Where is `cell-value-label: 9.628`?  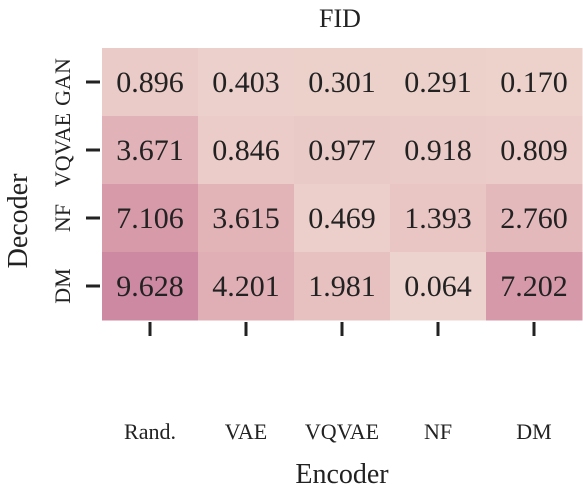
cell-value-label: 9.628 is located at coordinates (150, 286).